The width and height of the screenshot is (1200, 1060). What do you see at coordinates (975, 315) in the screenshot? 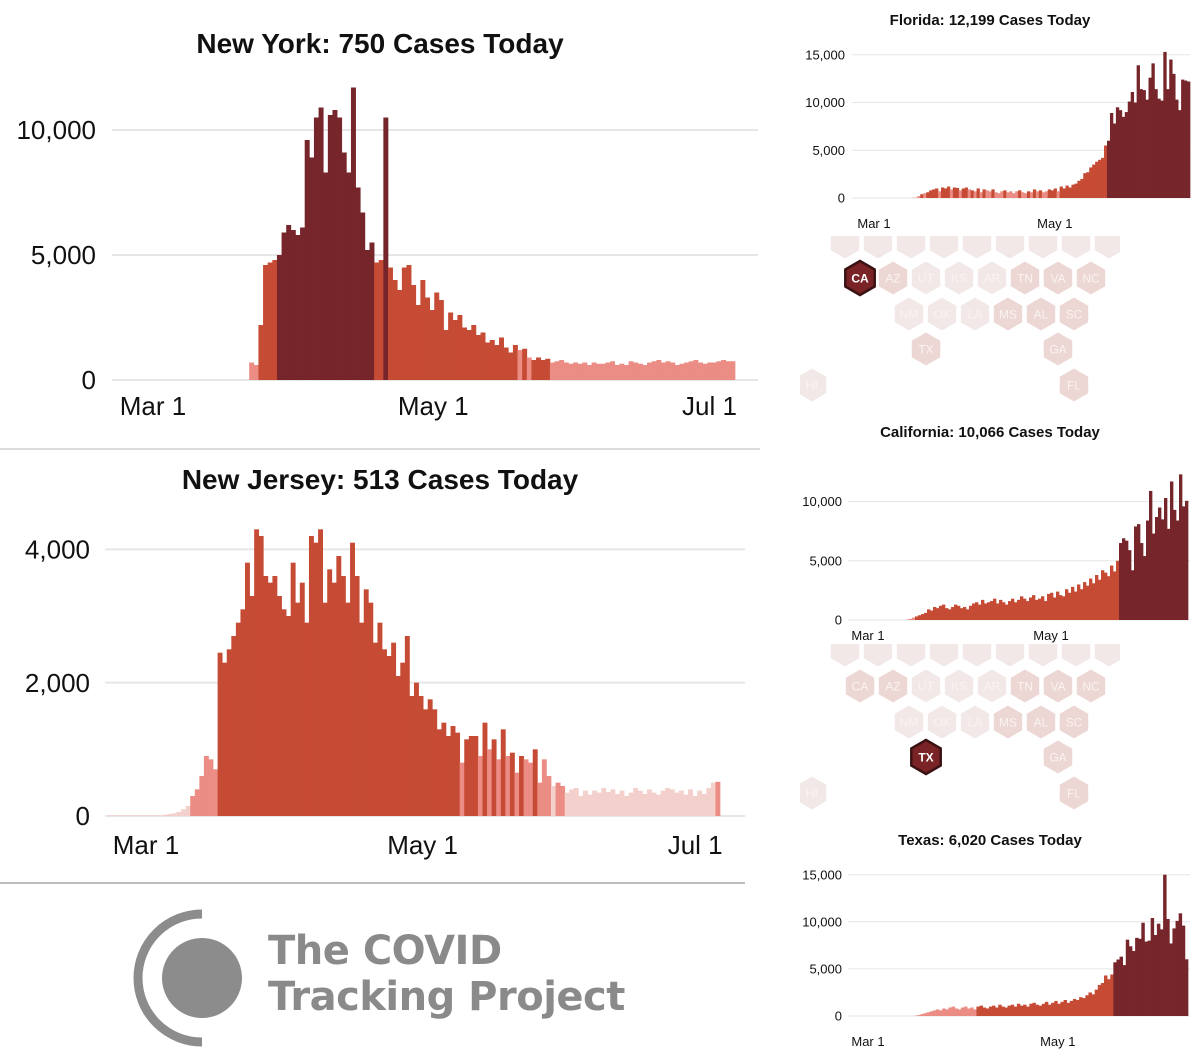
I see `state-hex-label: LA` at bounding box center [975, 315].